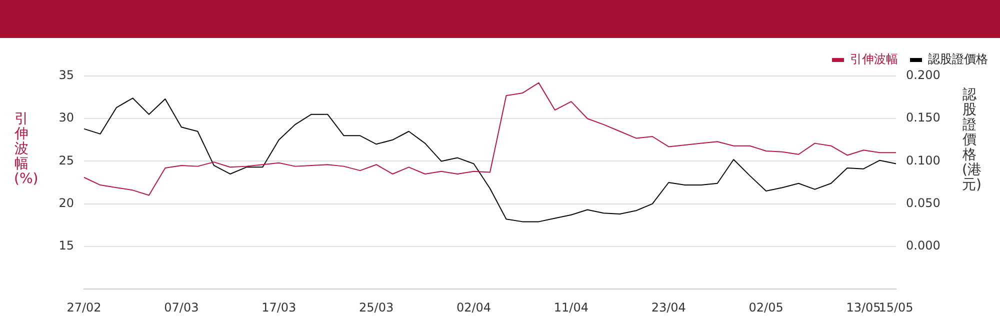 The image size is (1000, 324). I want to click on y2-axis-title: 認股證價格(港元), so click(972, 140).